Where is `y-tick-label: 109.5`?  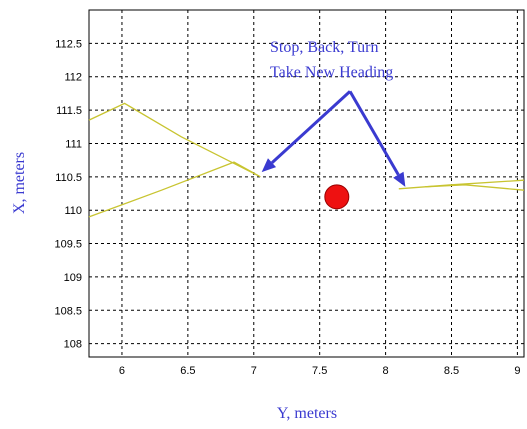 y-tick-label: 109.5 is located at coordinates (68, 245).